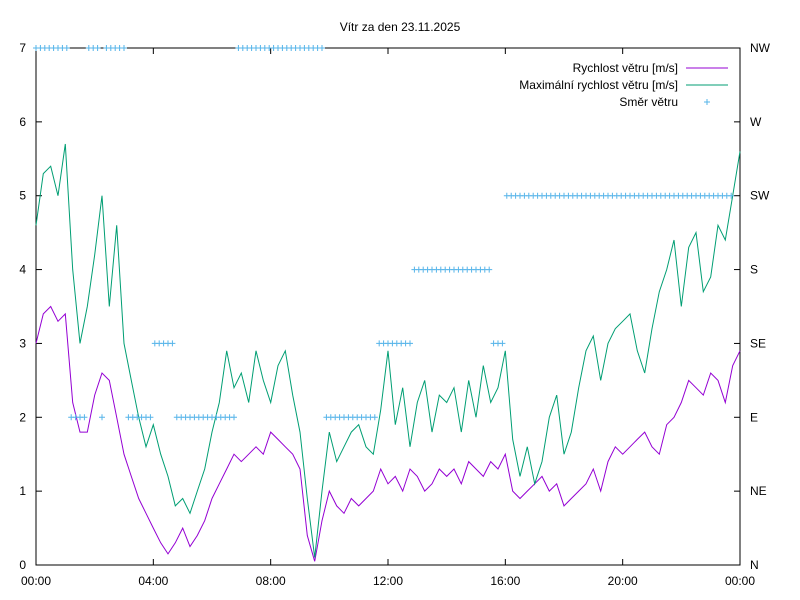  Describe the element at coordinates (648, 102) in the screenshot. I see `legend-label: Směr větru` at that location.